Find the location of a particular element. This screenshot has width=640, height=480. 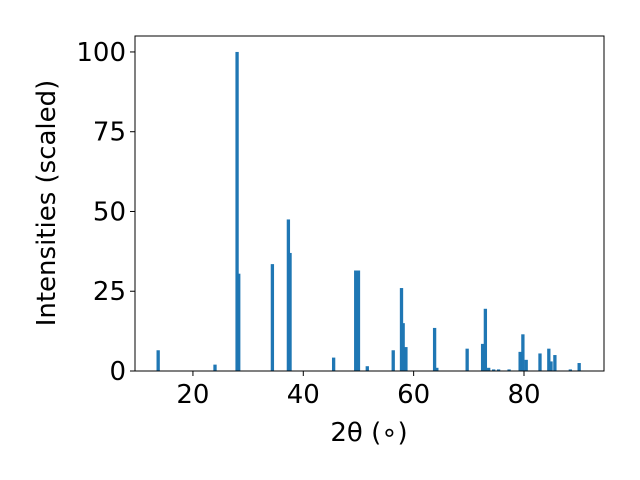

y-tick-label: 100 is located at coordinates (101, 53).